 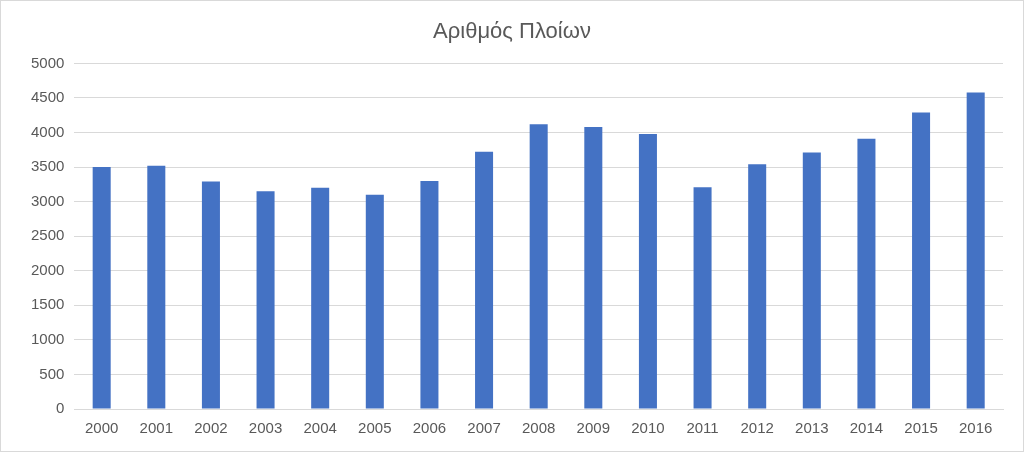 I want to click on y-tick-label: 0, so click(x=60, y=408).